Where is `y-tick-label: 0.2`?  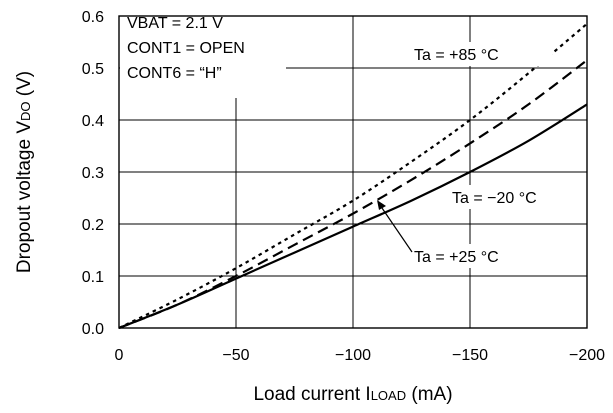
y-tick-label: 0.2 is located at coordinates (93, 225).